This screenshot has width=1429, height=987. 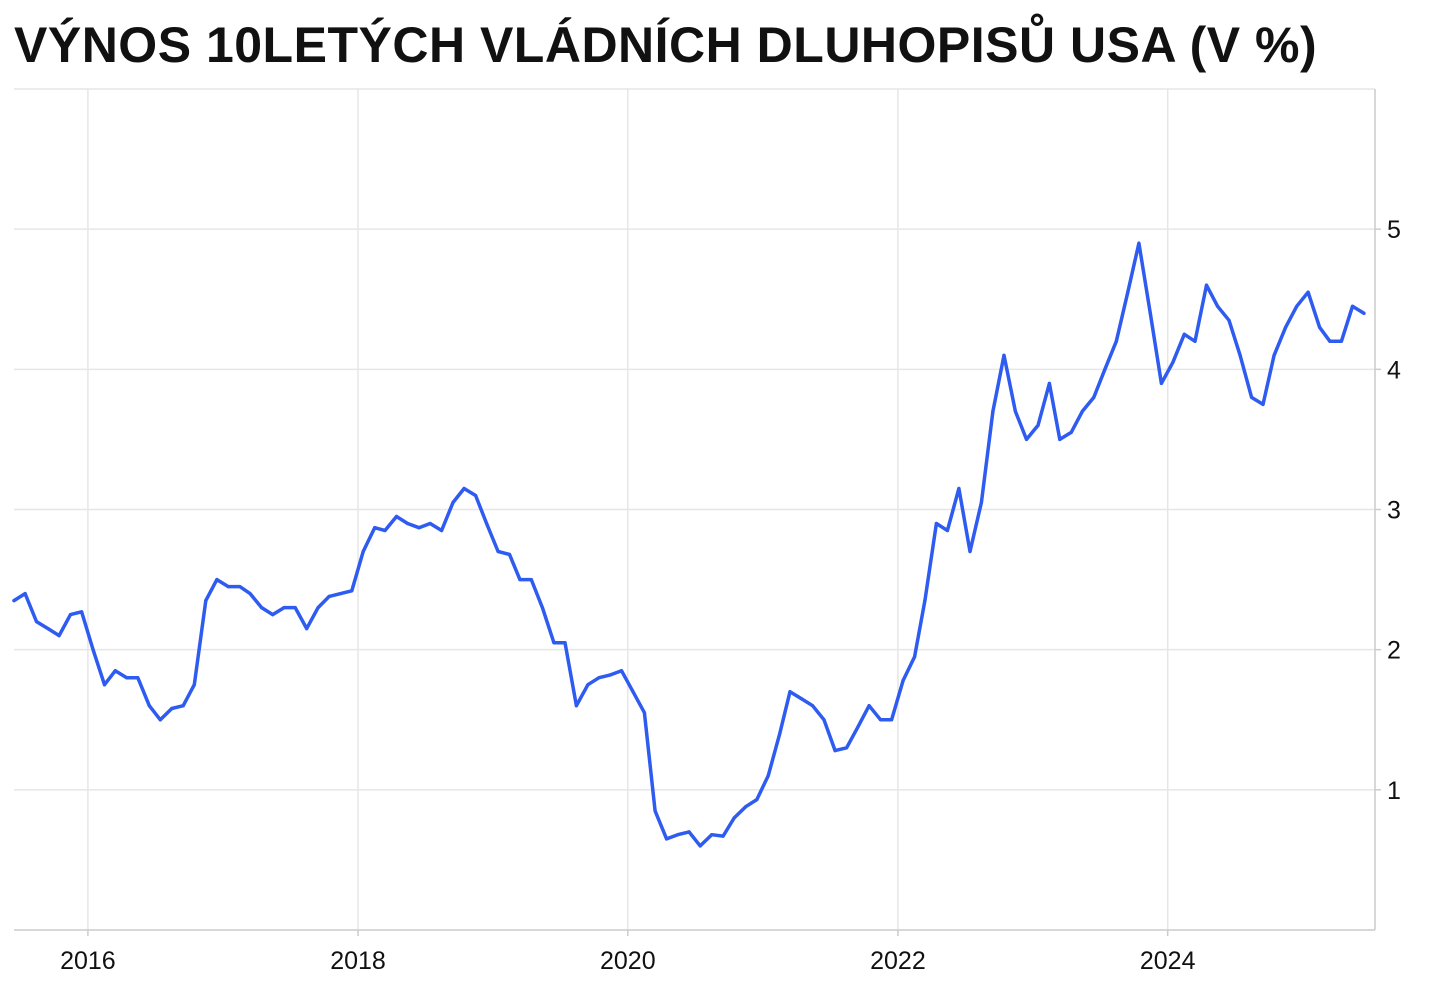 I want to click on x-tick-label: 2020, so click(x=628, y=961).